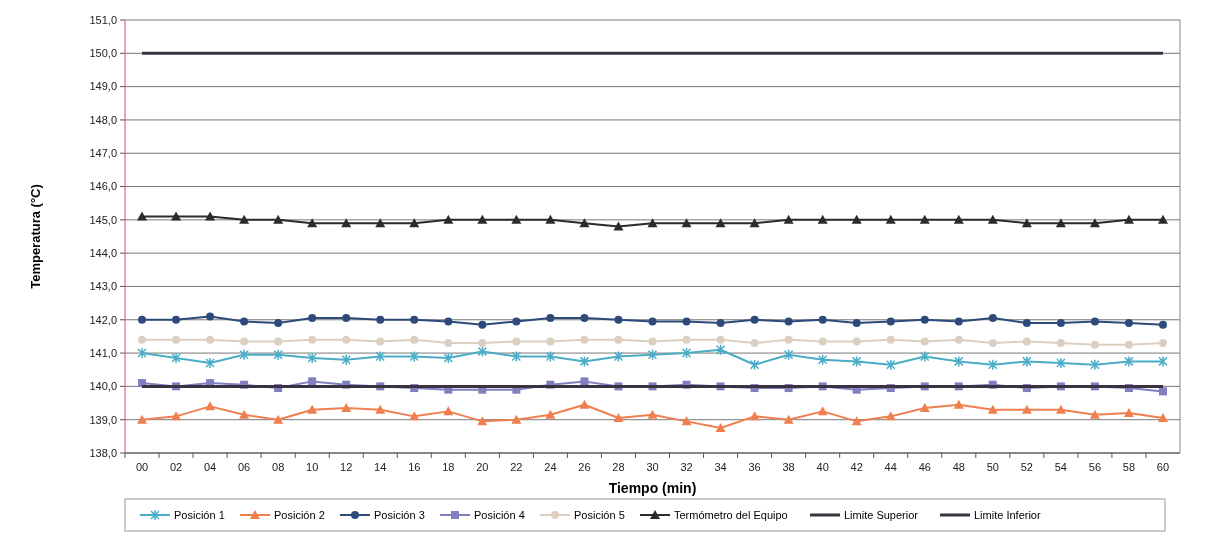 The image size is (1208, 535). Describe the element at coordinates (822, 467) in the screenshot. I see `x-tick-label: 40` at that location.